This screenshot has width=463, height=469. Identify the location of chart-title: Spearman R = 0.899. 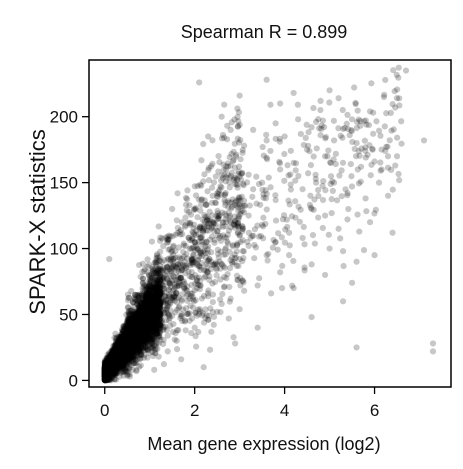
(264, 32).